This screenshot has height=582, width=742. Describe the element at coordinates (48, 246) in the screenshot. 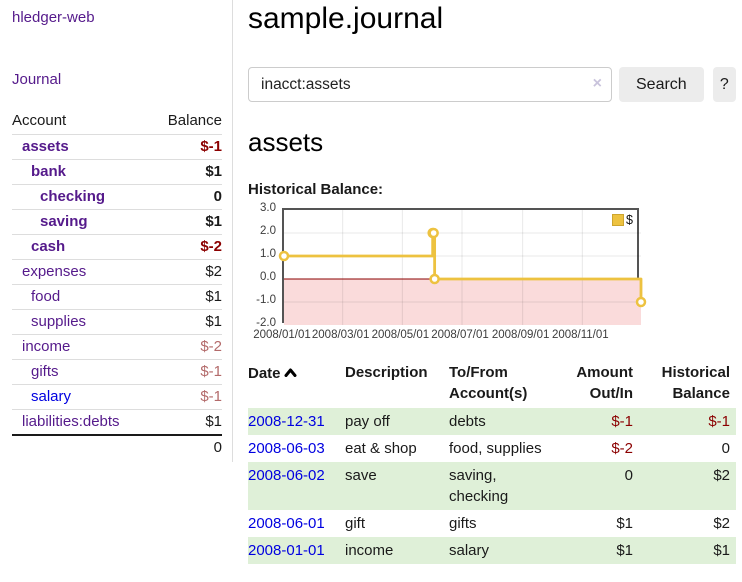

I see `sidebar-account-link: cash` at that location.